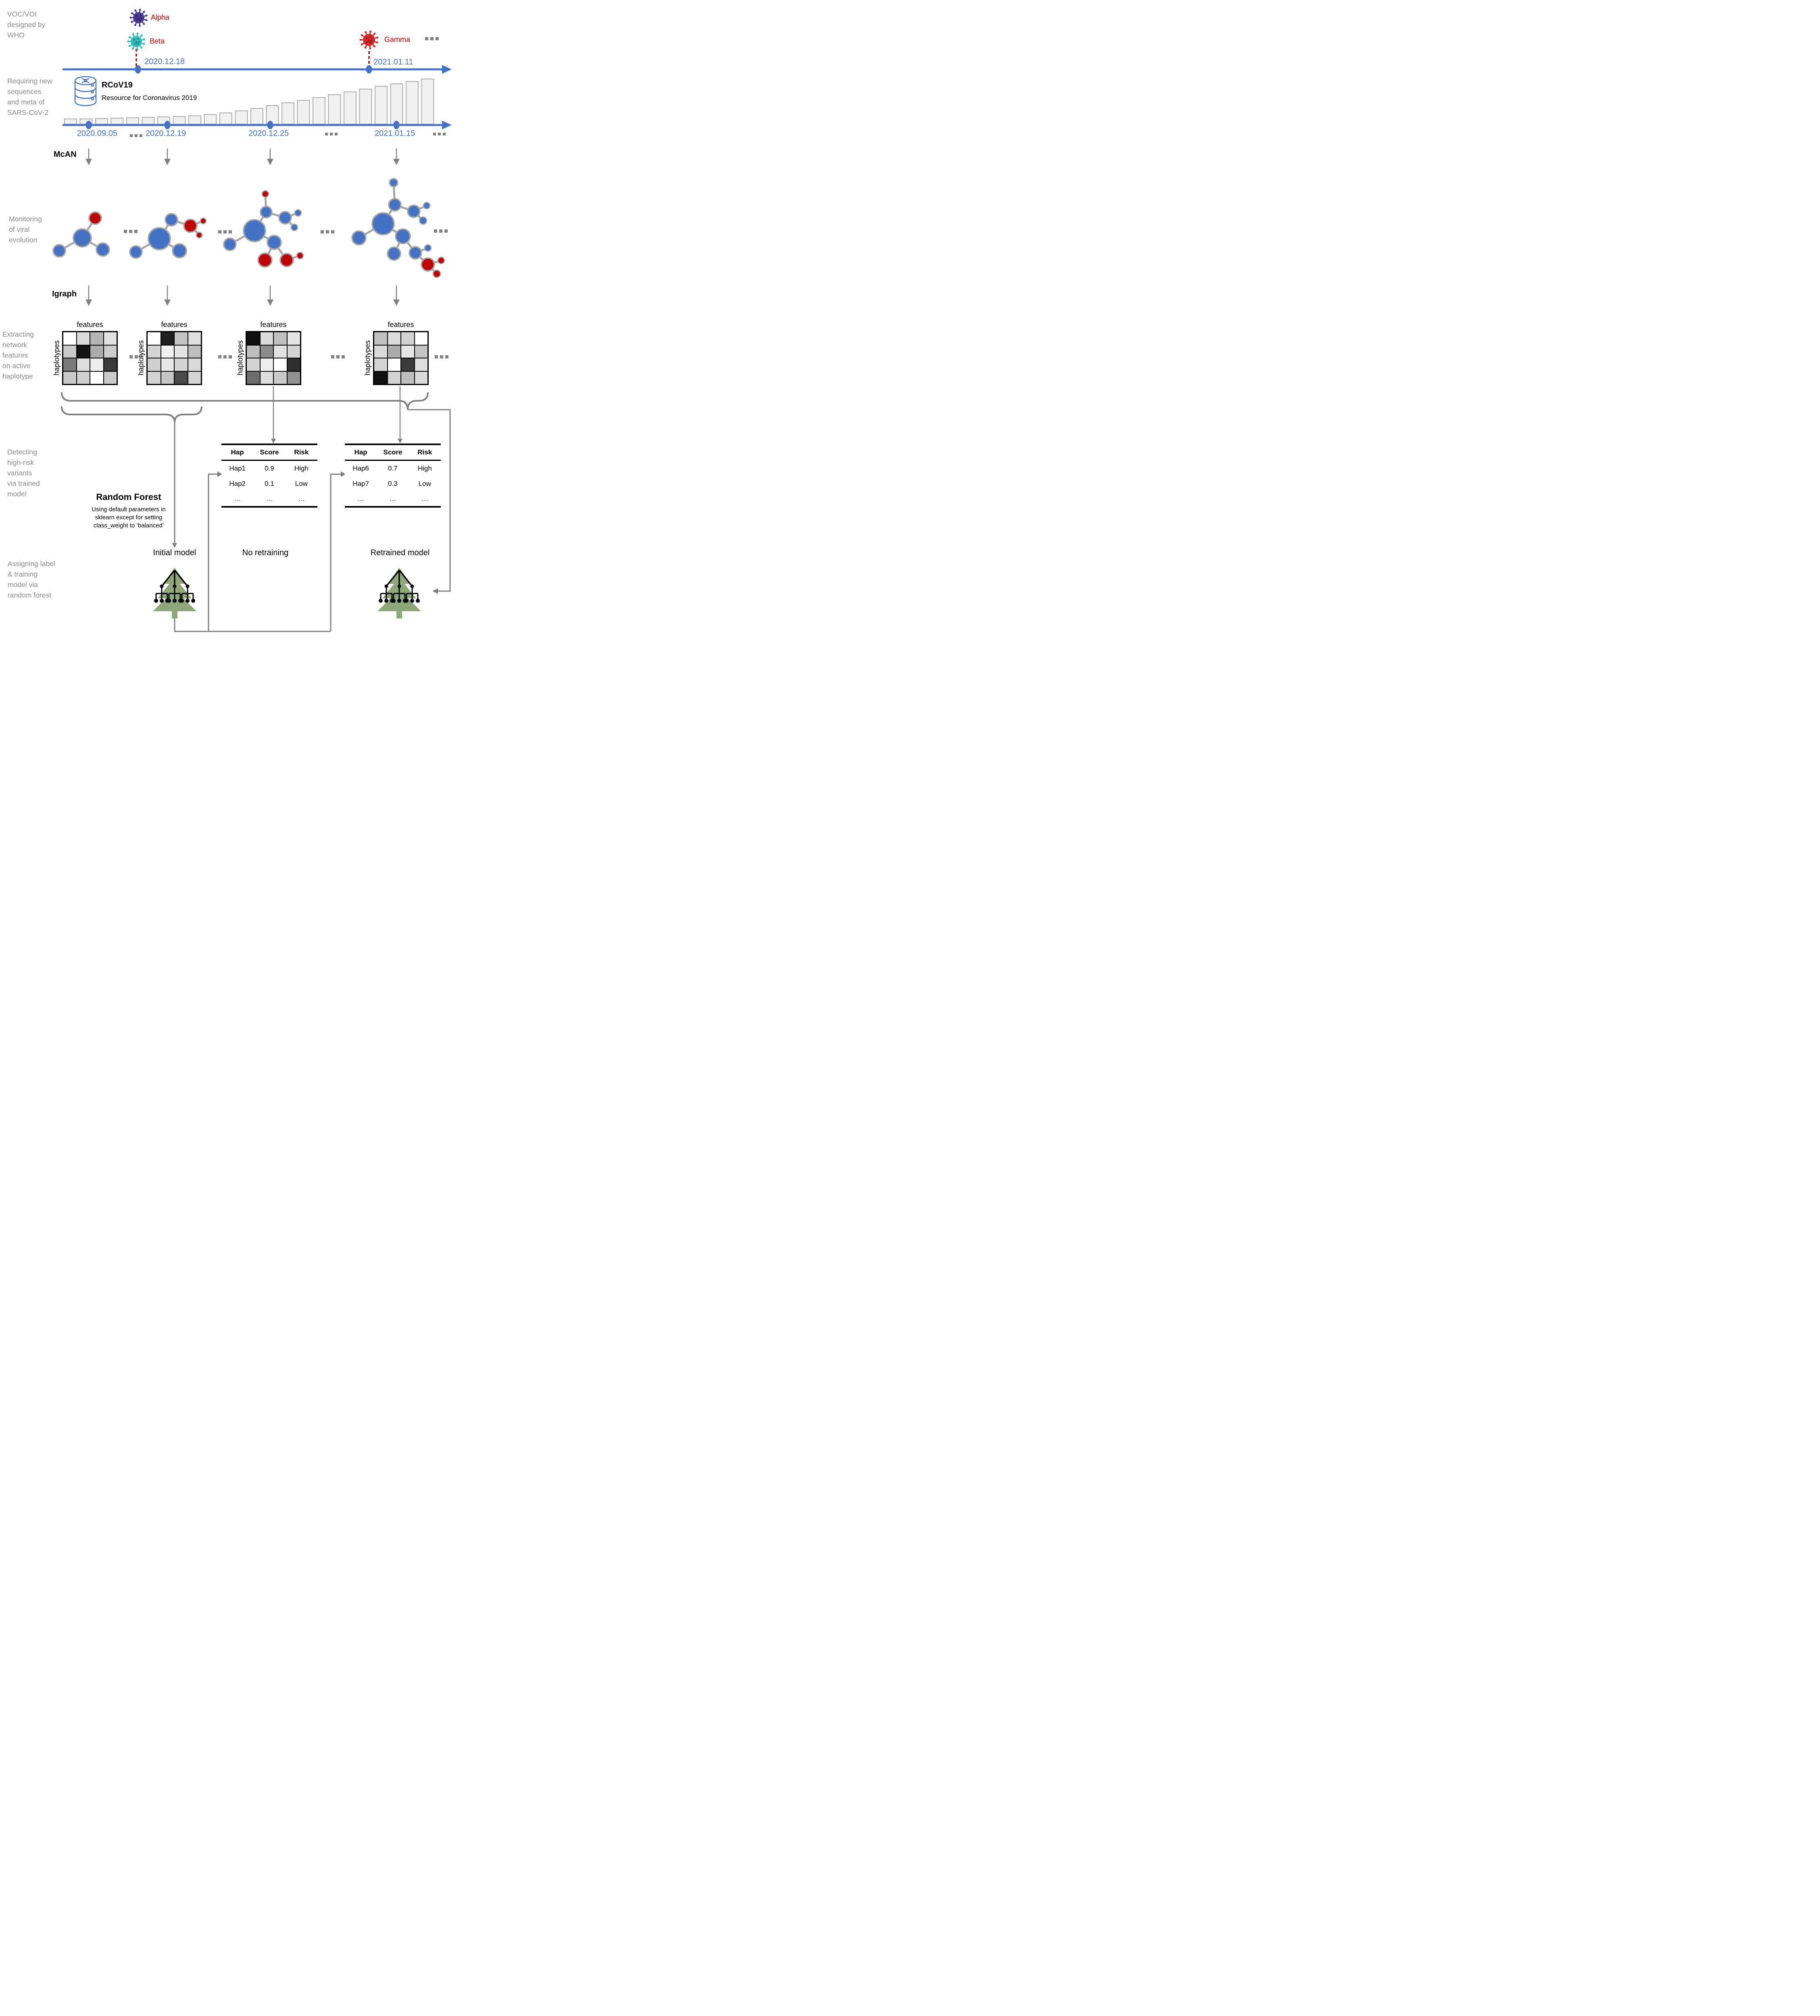  I want to click on flow-lines, so click(312, 509).